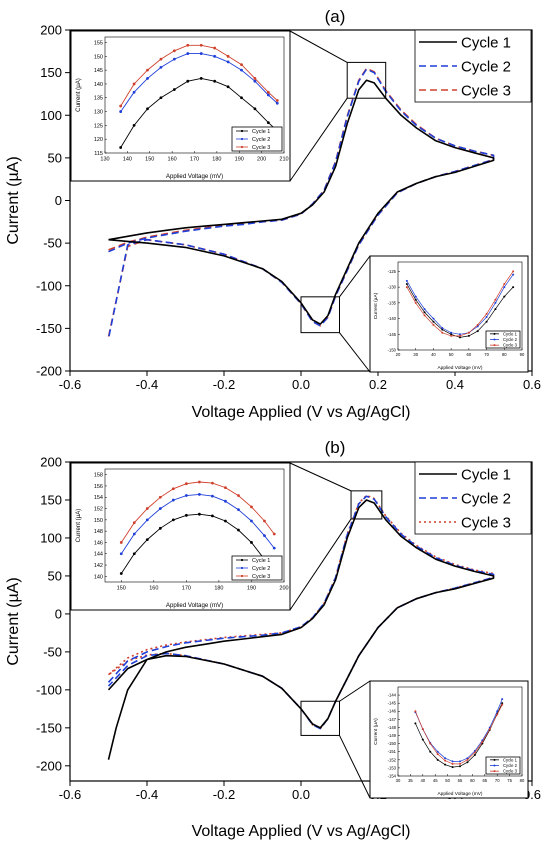  I want to click on inset-y-tick-label: -149, so click(392, 735).